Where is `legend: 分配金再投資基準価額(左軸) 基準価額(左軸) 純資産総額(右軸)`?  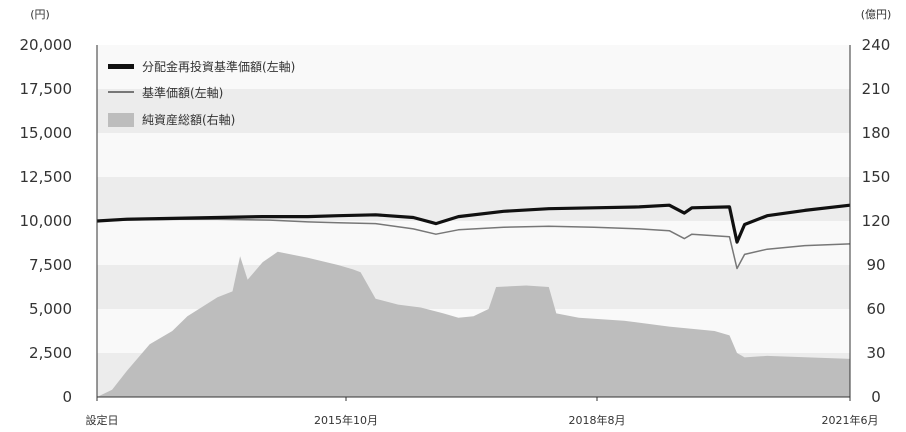
legend: 分配金再投資基準価額(左軸) 基準価額(左軸) 純資産総額(右軸) is located at coordinates (201, 93).